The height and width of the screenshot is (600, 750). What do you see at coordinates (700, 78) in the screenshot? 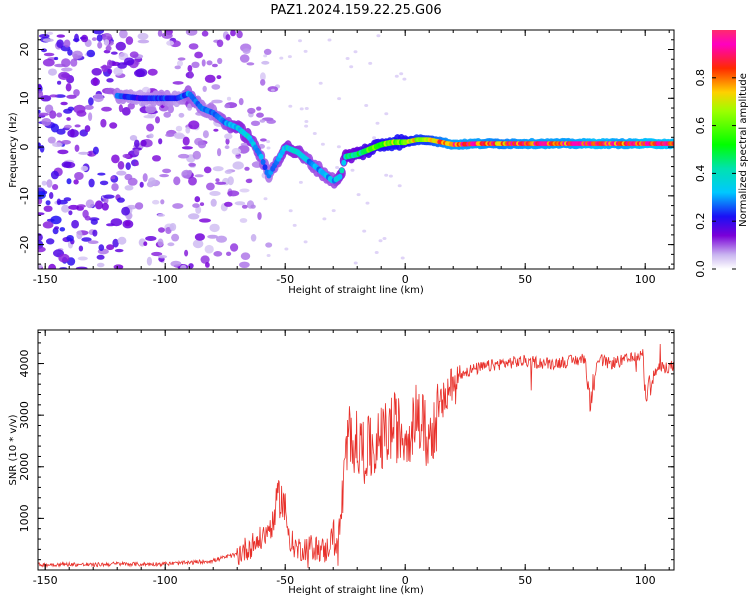
I see `colorbar-tick-label: 0.8` at bounding box center [700, 78].